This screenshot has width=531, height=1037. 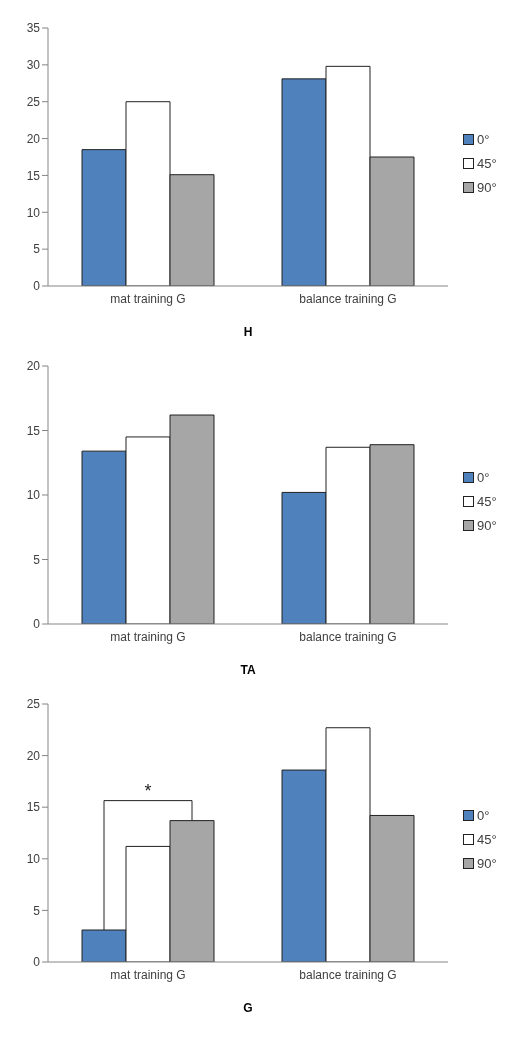 I want to click on x-axis-title: G, so click(x=248, y=1008).